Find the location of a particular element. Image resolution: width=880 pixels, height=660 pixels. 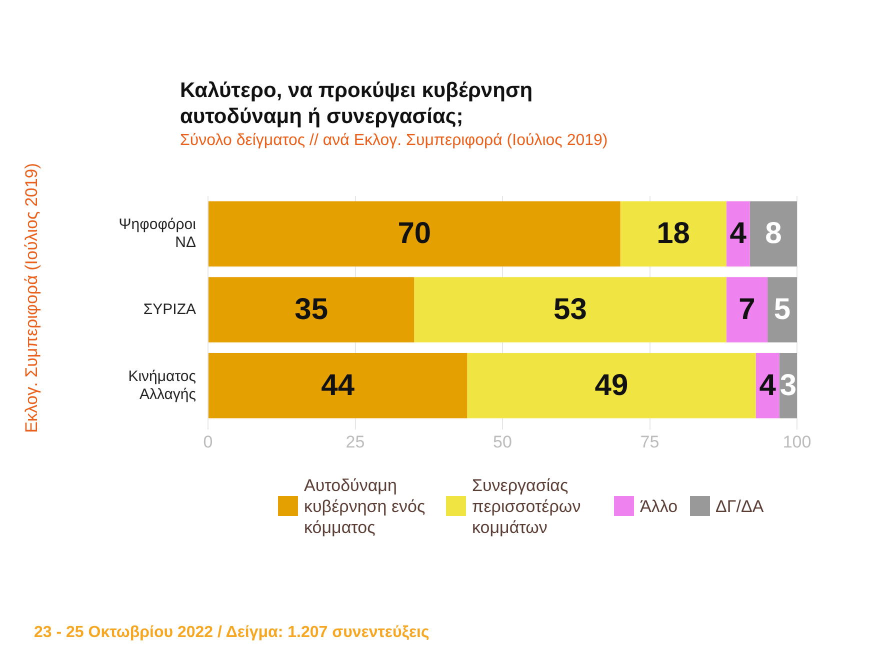

data-label: 7 is located at coordinates (747, 309).